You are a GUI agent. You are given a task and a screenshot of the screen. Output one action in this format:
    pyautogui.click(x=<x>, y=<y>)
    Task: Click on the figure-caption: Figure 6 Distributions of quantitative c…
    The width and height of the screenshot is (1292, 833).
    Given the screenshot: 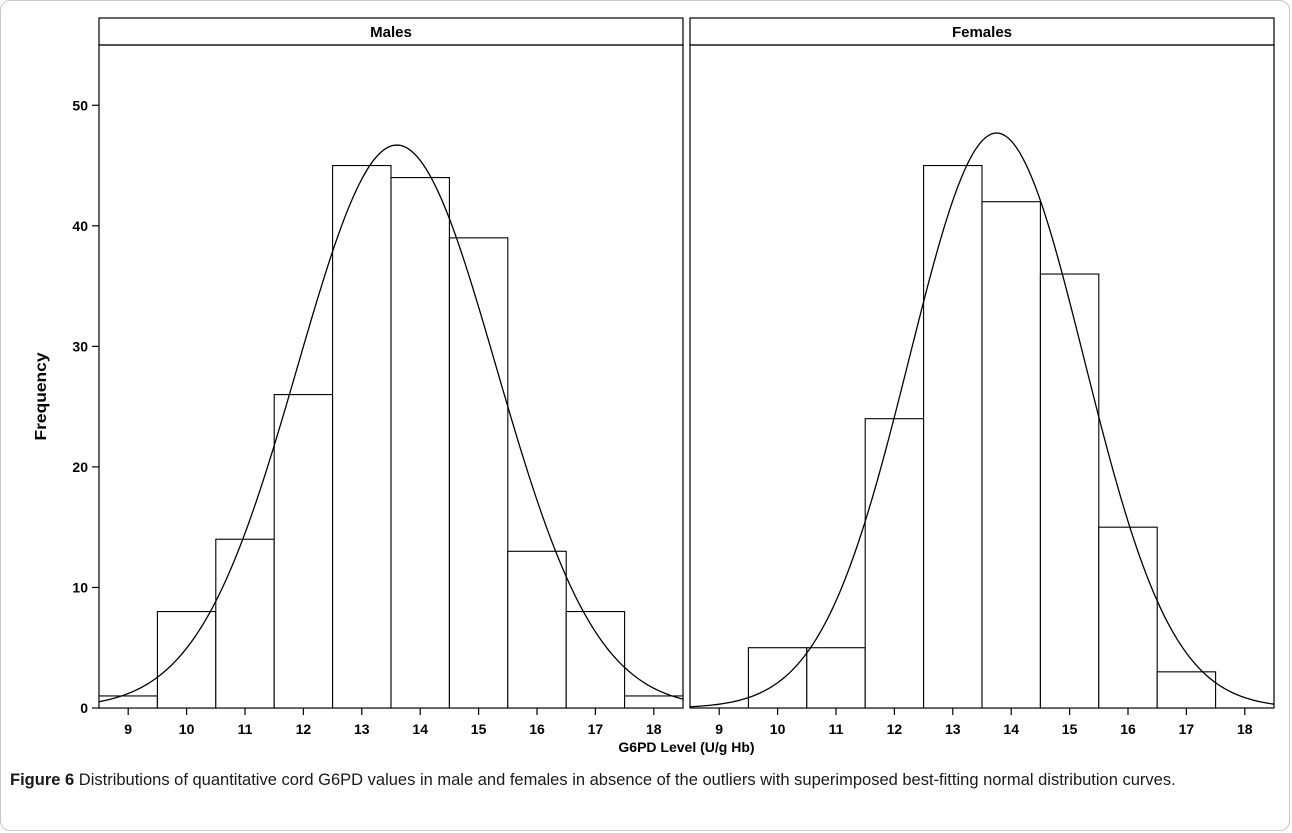 What is the action you would take?
    pyautogui.click(x=645, y=780)
    